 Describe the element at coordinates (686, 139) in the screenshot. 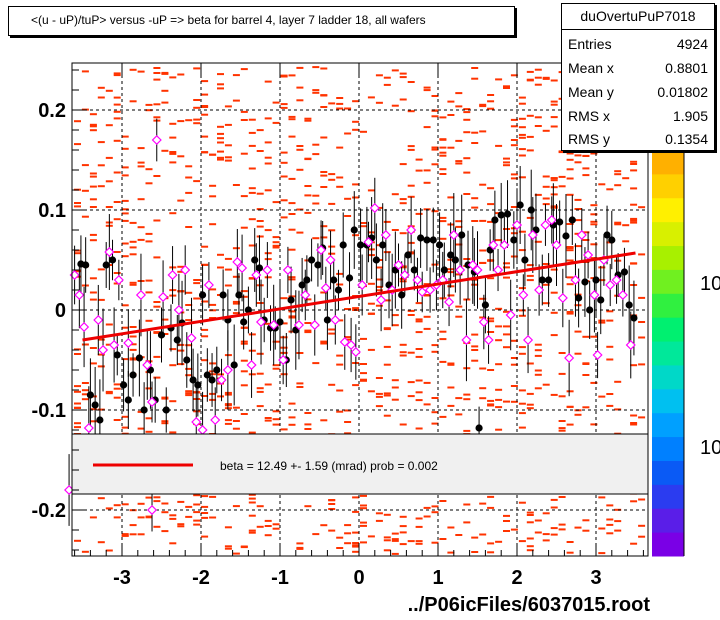

I see `stats-value: 0.1354` at that location.